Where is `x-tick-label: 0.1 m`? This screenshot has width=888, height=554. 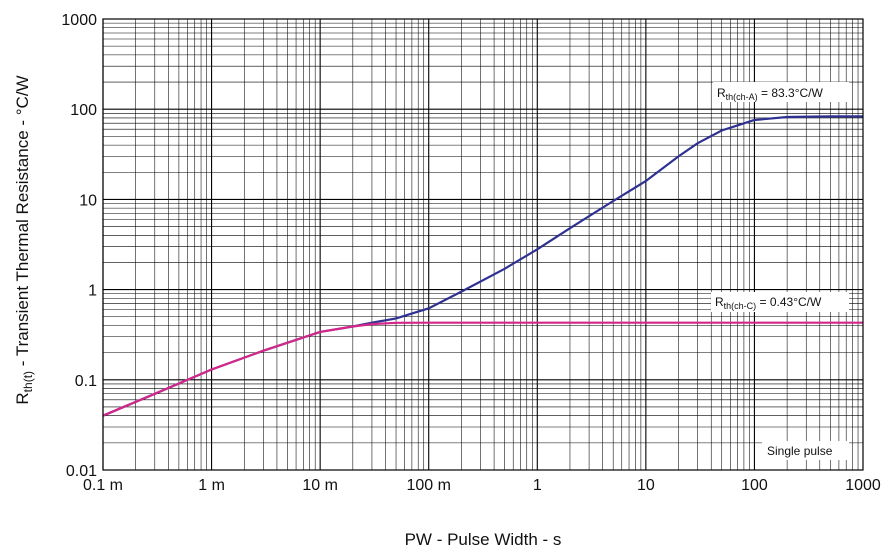
x-tick-label: 0.1 m is located at coordinates (103, 485).